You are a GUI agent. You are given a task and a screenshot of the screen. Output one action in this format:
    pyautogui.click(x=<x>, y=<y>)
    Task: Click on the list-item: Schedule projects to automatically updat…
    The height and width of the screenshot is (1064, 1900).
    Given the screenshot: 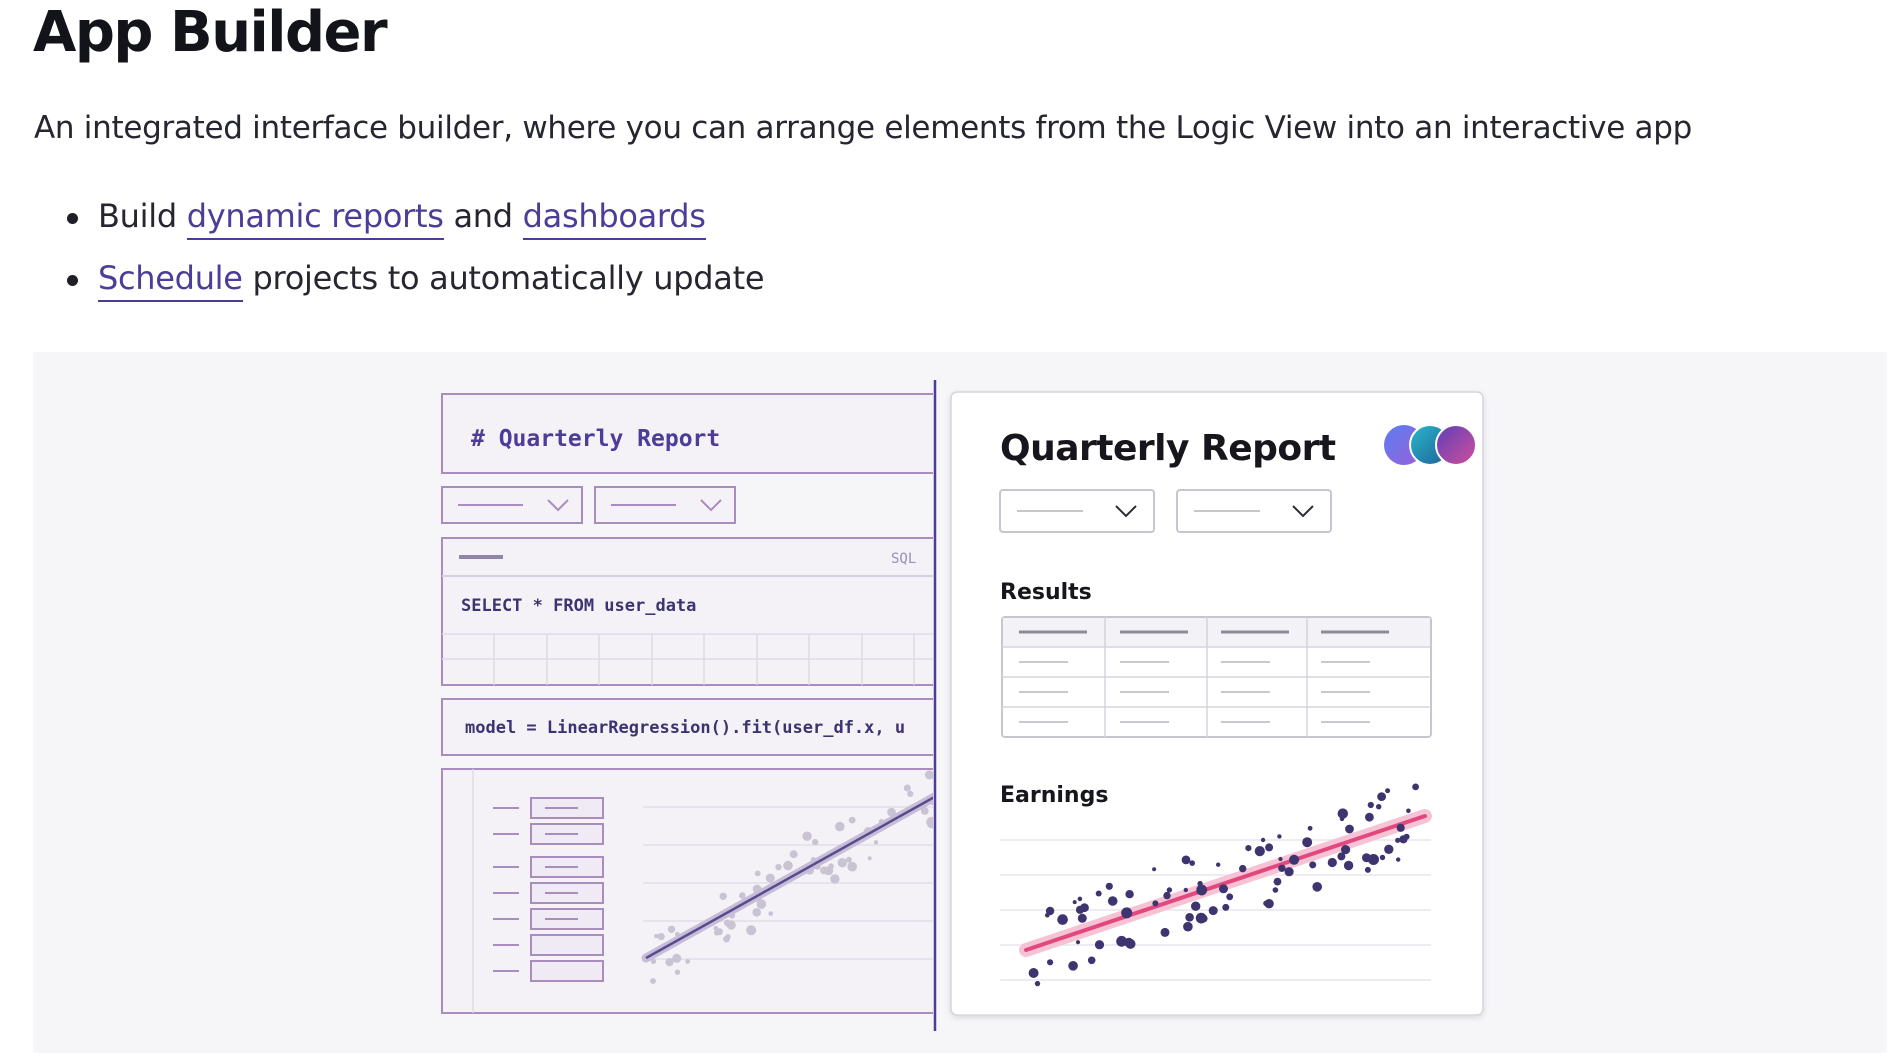 What is the action you would take?
    pyautogui.click(x=415, y=280)
    